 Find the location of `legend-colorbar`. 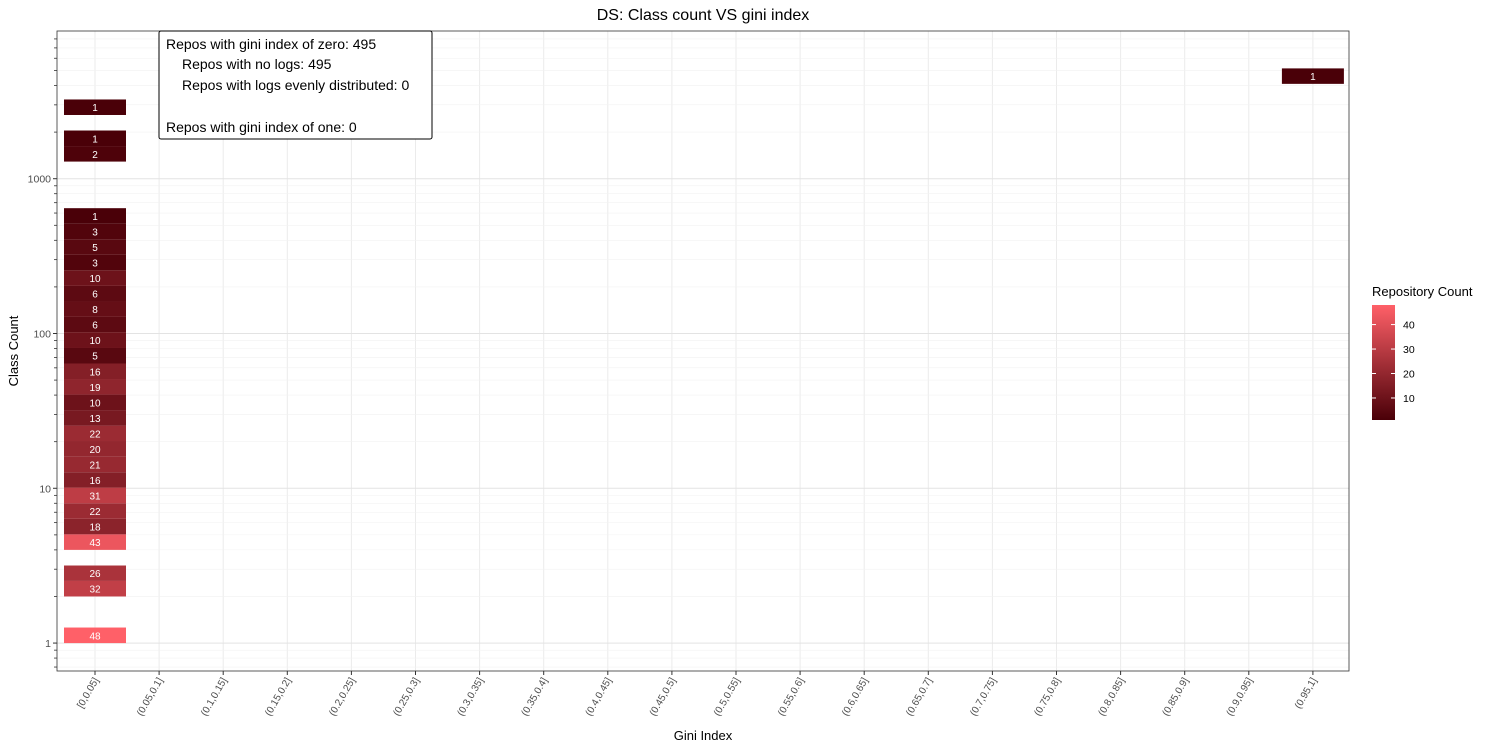

legend-colorbar is located at coordinates (1383, 362).